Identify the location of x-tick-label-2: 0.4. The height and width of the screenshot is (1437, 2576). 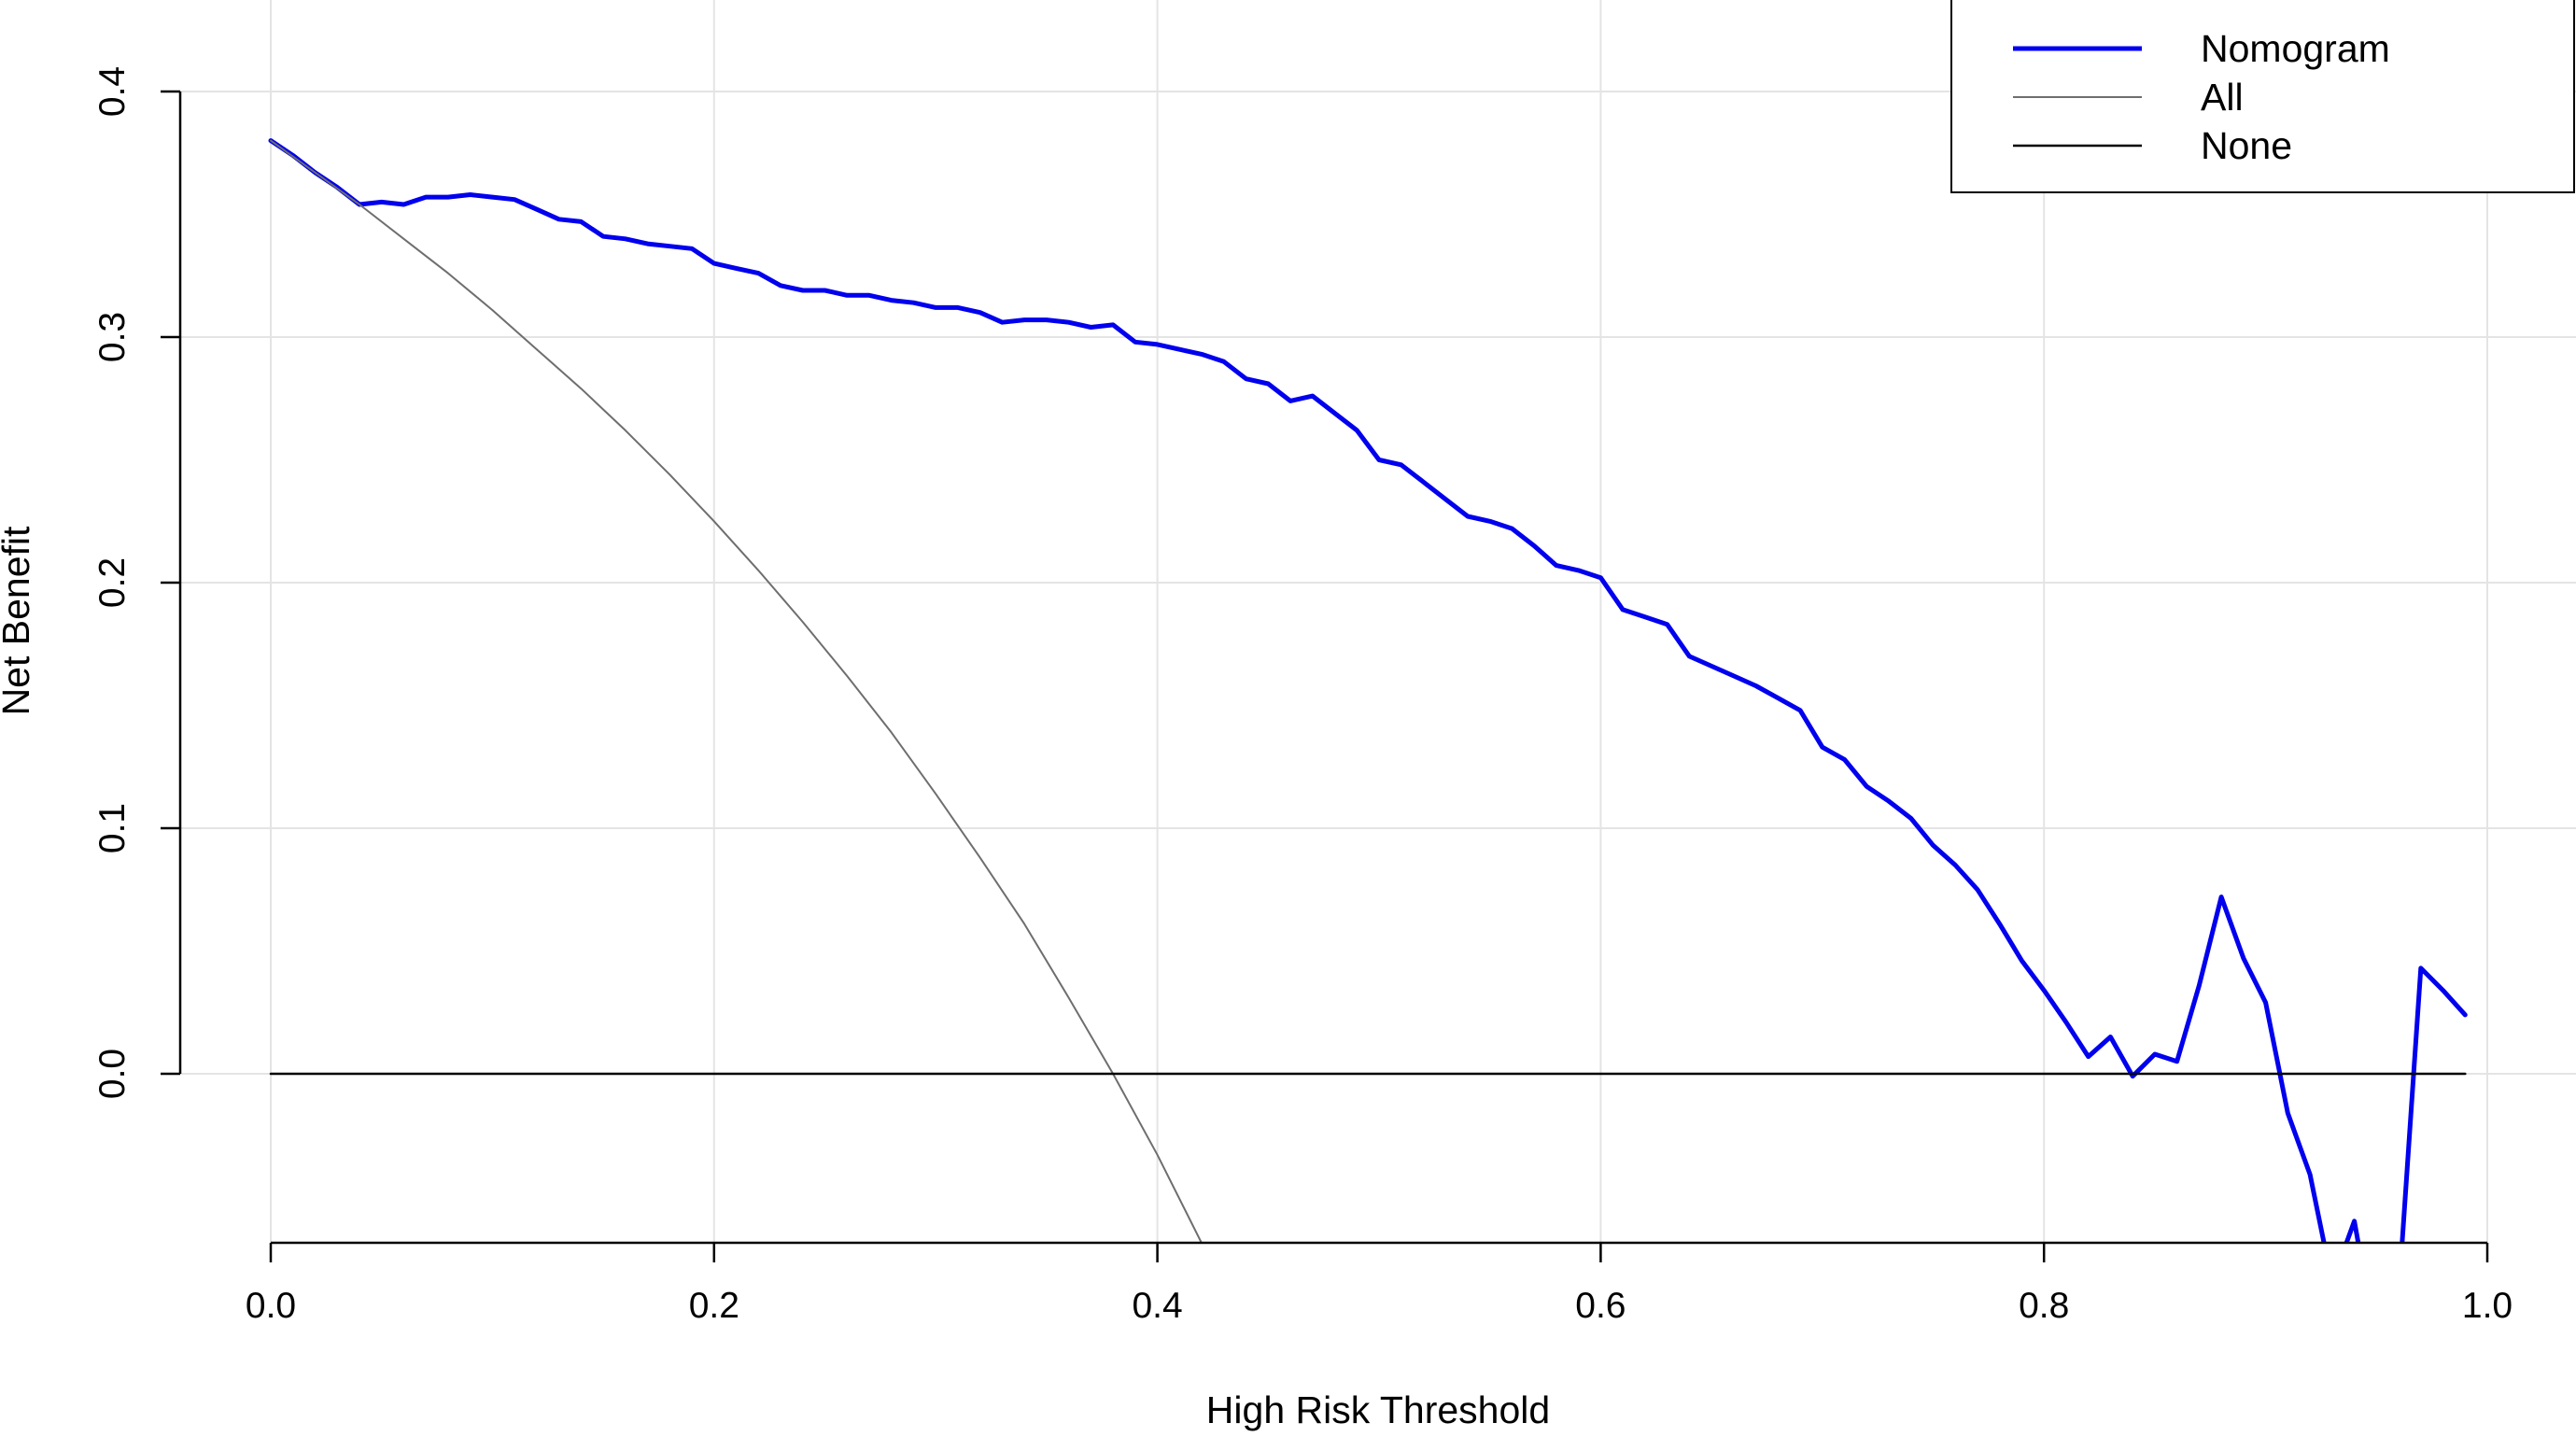
(1157, 1306).